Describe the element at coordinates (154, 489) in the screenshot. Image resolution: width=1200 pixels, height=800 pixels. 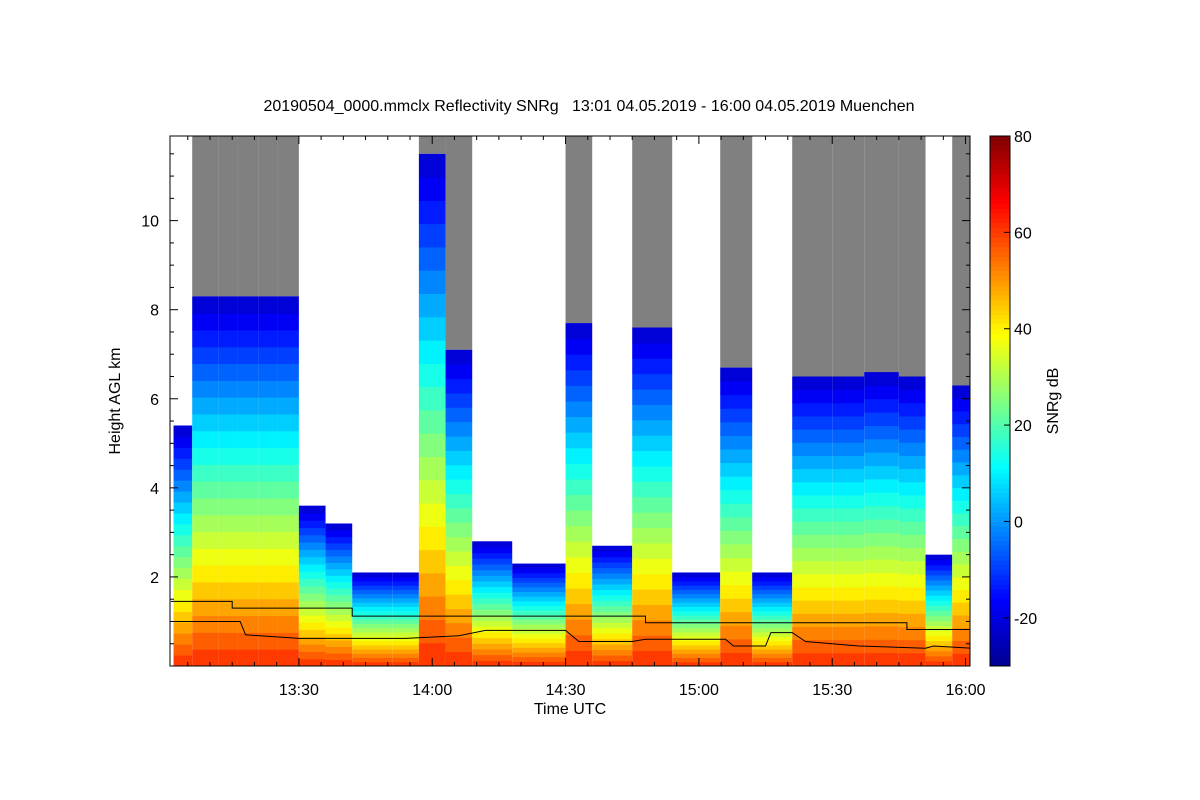
I see `y-tick-label: 4` at that location.